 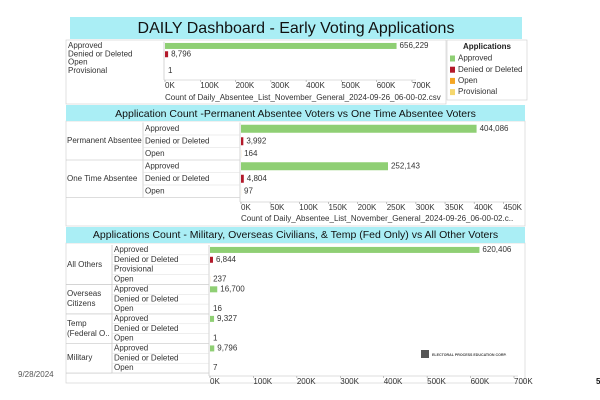 I want to click on group-label: Temp (Federal O.., so click(x=88, y=328).